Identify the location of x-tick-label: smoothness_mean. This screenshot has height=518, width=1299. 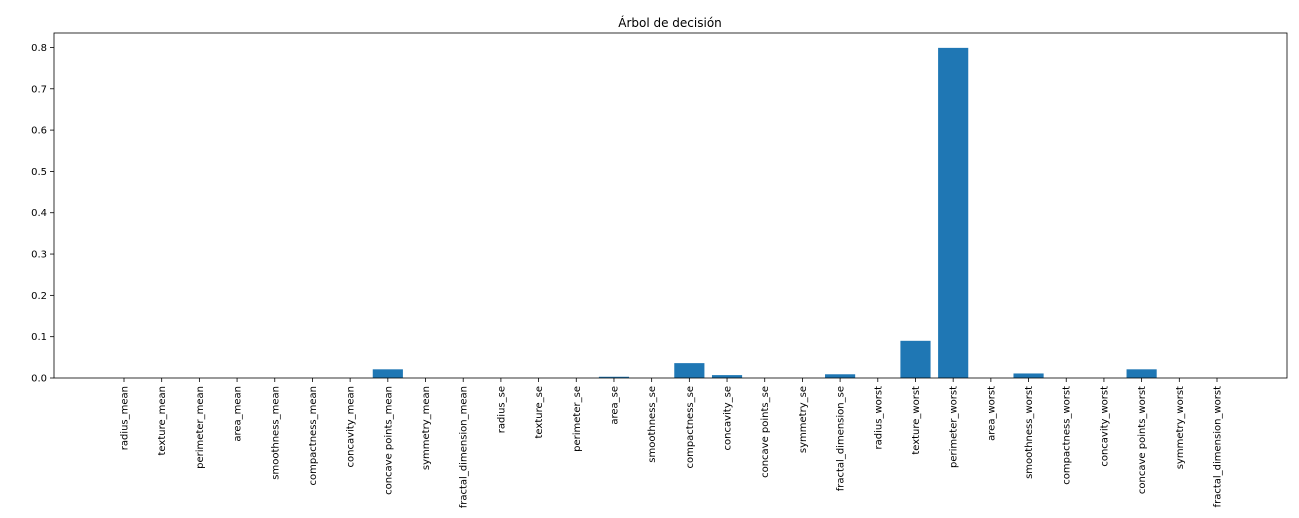
(275, 433).